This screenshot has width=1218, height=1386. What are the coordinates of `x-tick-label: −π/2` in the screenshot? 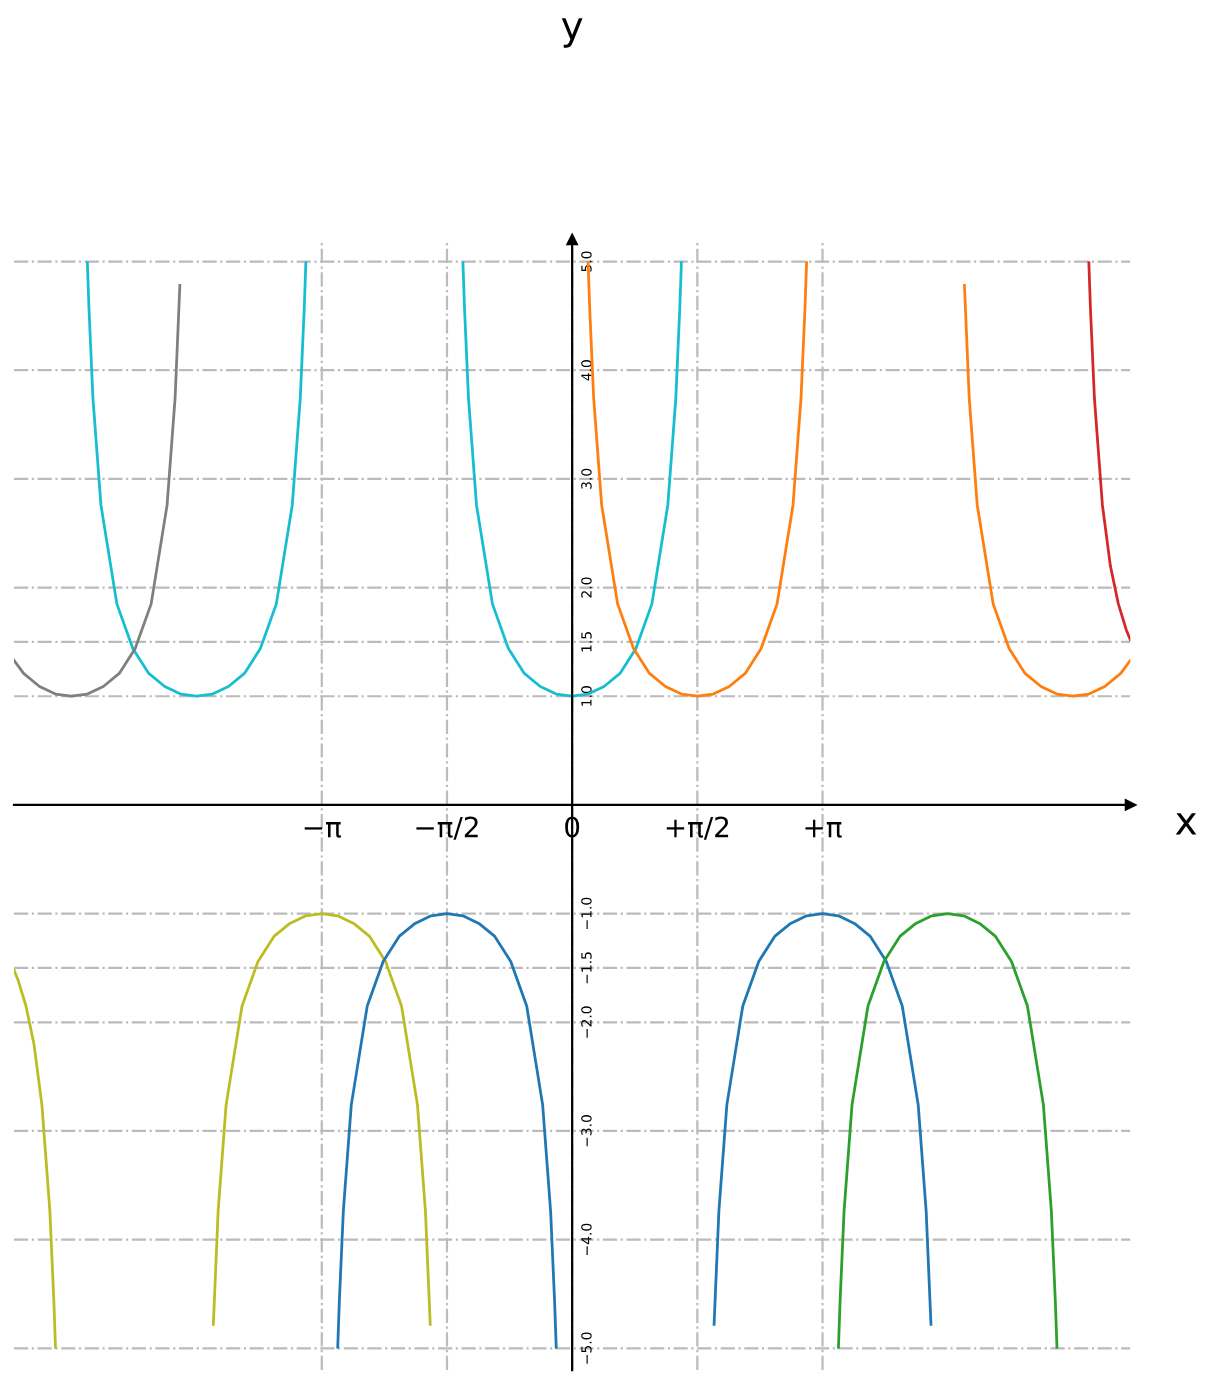 It's located at (447, 828).